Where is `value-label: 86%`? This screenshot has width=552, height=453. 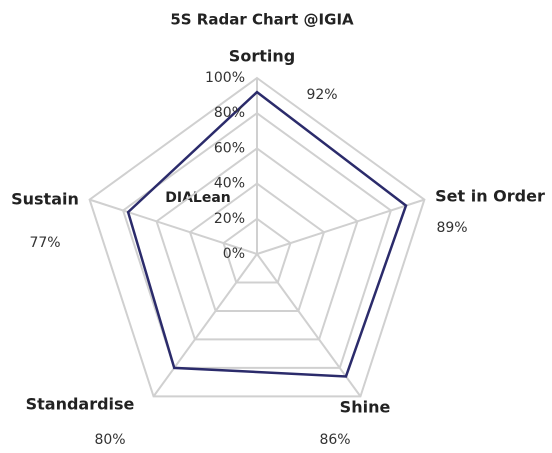 value-label: 86% is located at coordinates (334, 440).